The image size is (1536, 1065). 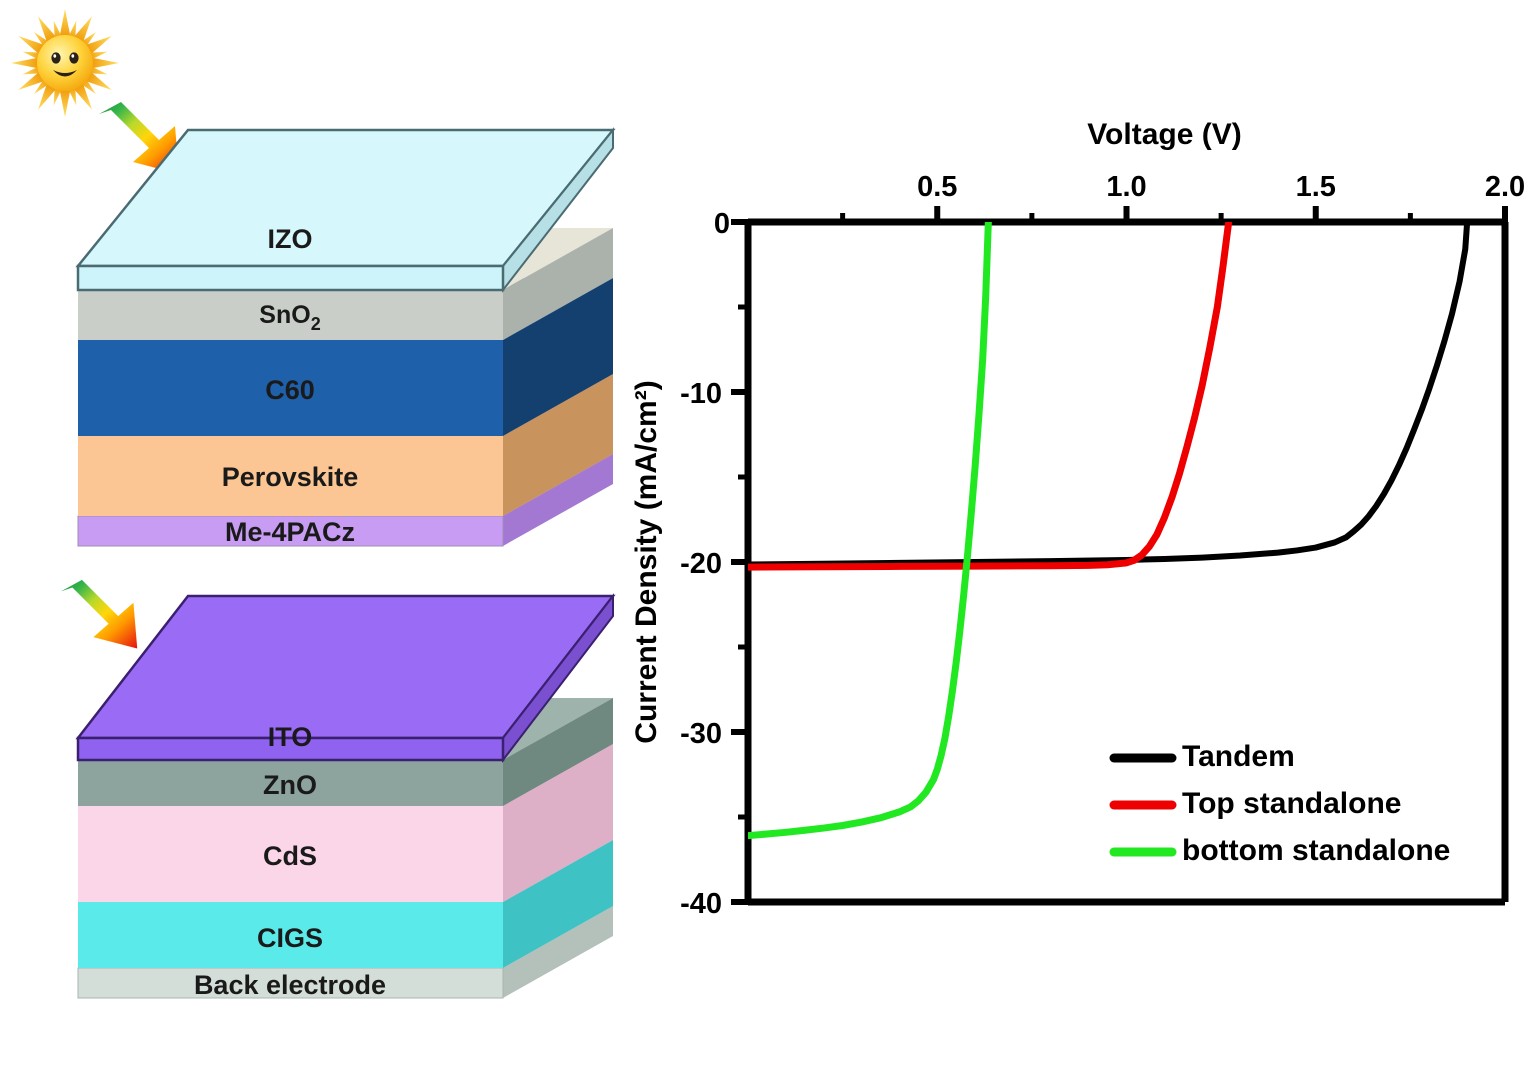 I want to click on layer-label-perovskite: Perovskite, so click(x=290, y=477).